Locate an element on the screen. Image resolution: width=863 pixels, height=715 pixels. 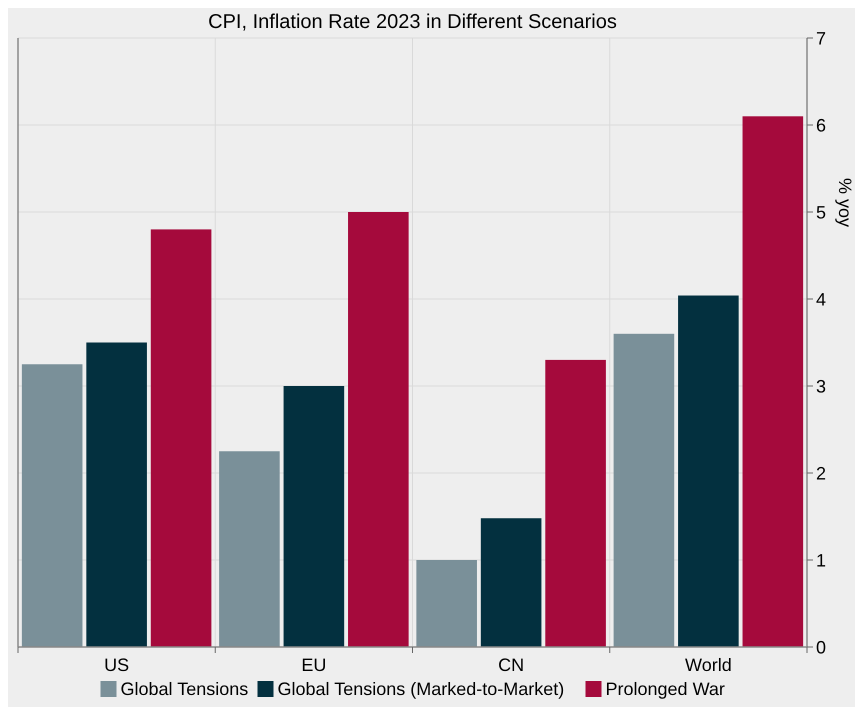
x-tick-label: CN is located at coordinates (511, 665).